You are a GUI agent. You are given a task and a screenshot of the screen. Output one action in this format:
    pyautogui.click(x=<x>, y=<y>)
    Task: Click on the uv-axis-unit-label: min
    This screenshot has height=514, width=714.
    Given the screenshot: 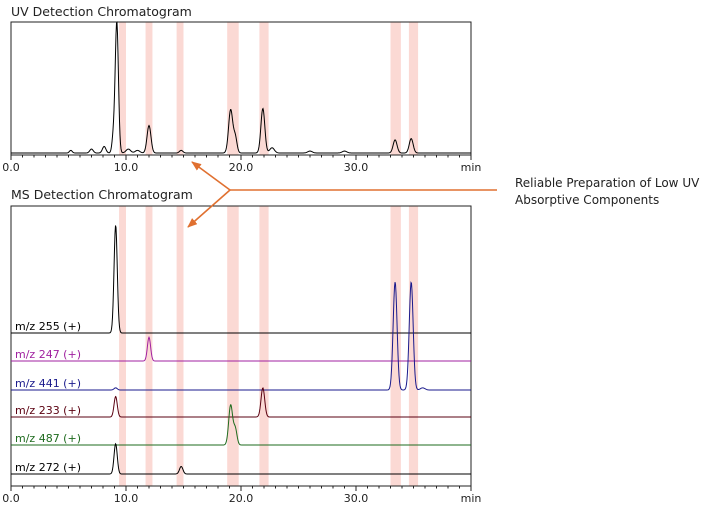 What is the action you would take?
    pyautogui.click(x=471, y=167)
    